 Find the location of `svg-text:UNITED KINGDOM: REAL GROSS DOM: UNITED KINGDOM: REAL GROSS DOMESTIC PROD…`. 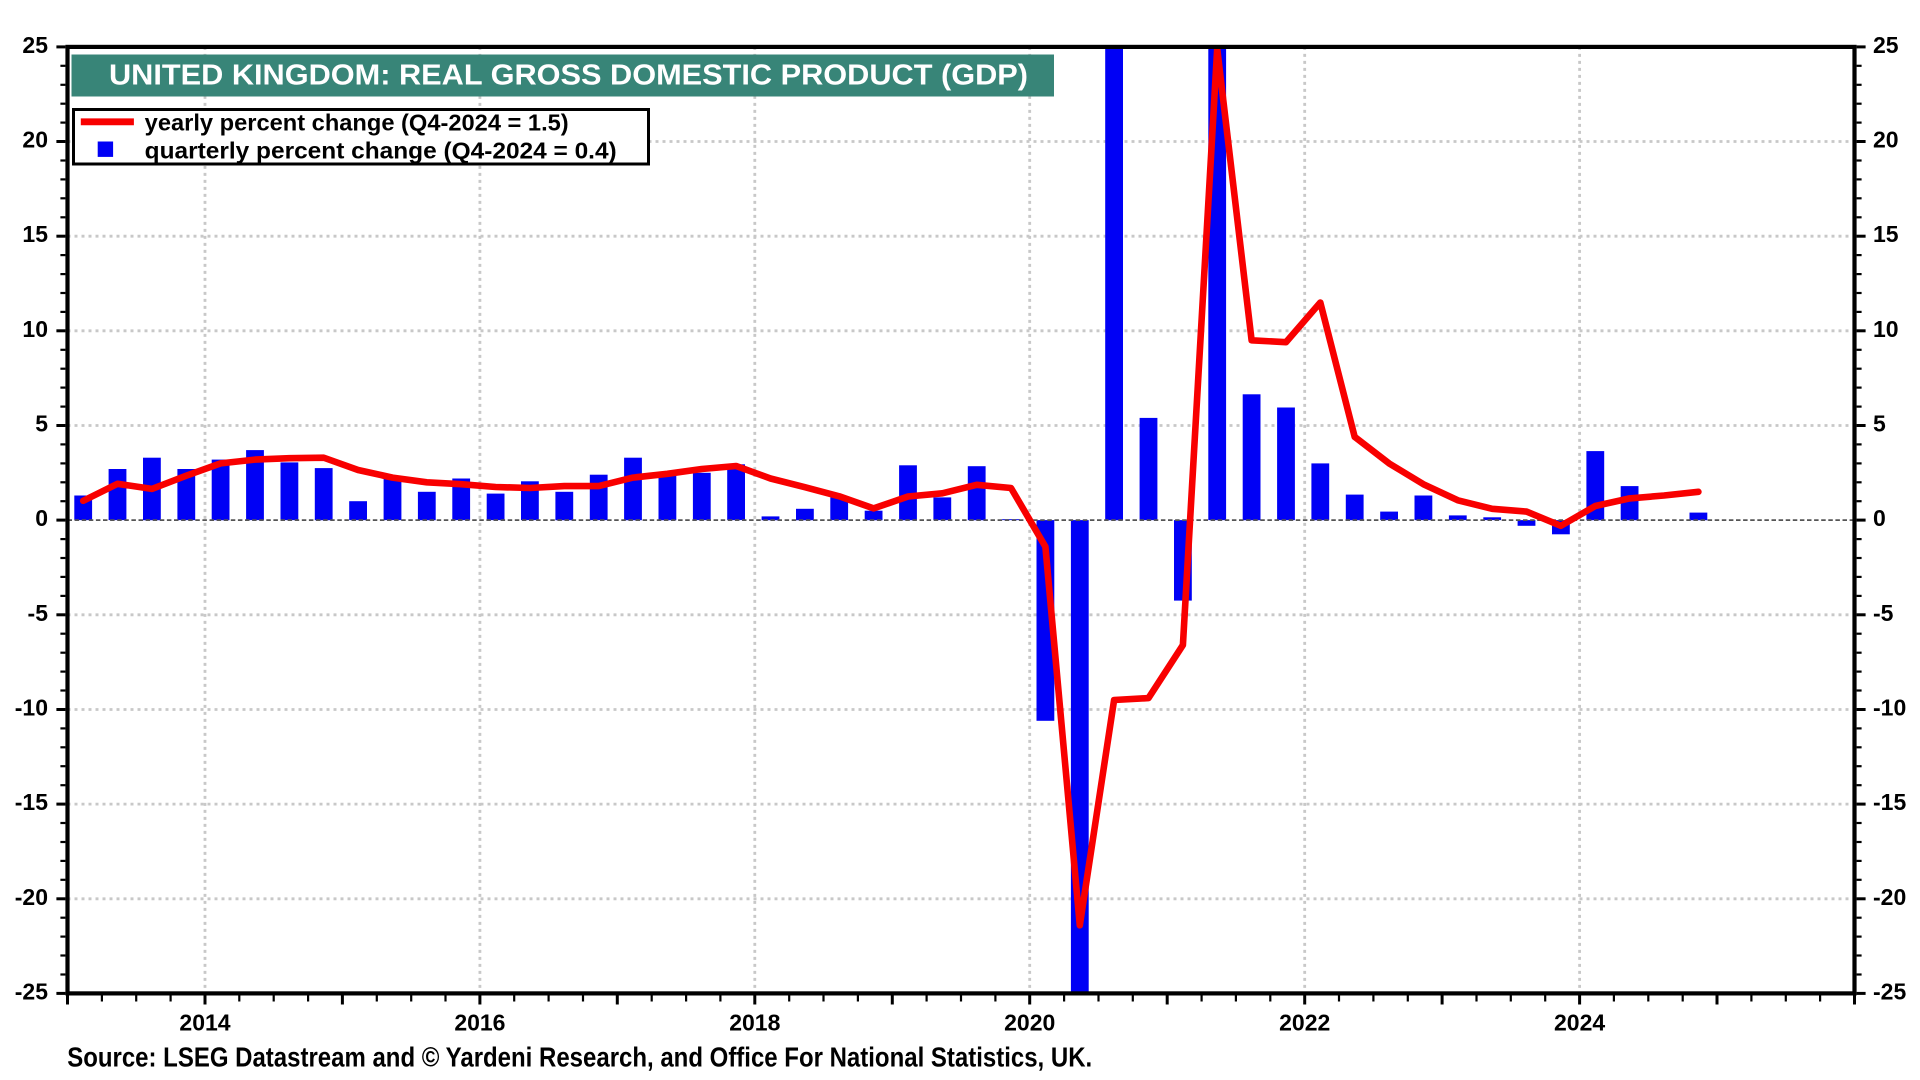

svg-text:UNITED KINGDOM: REAL GROSS DOM: UNITED KINGDOM: REAL GROSS DOMESTIC PROD… is located at coordinates (568, 76).